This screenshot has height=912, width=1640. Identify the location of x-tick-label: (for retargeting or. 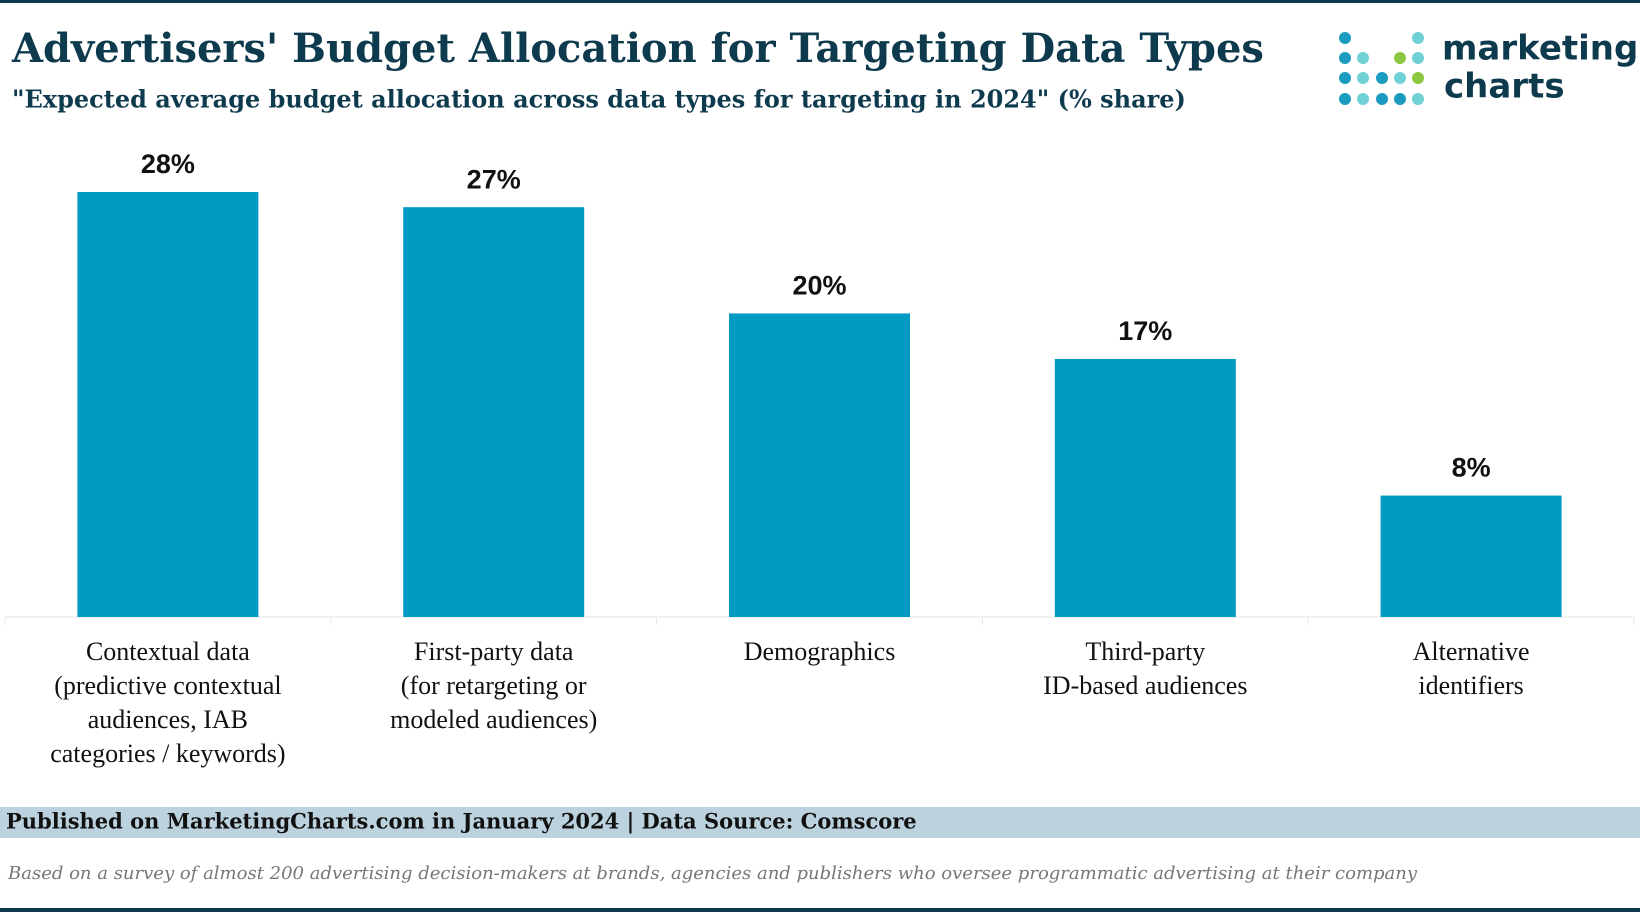
(494, 685).